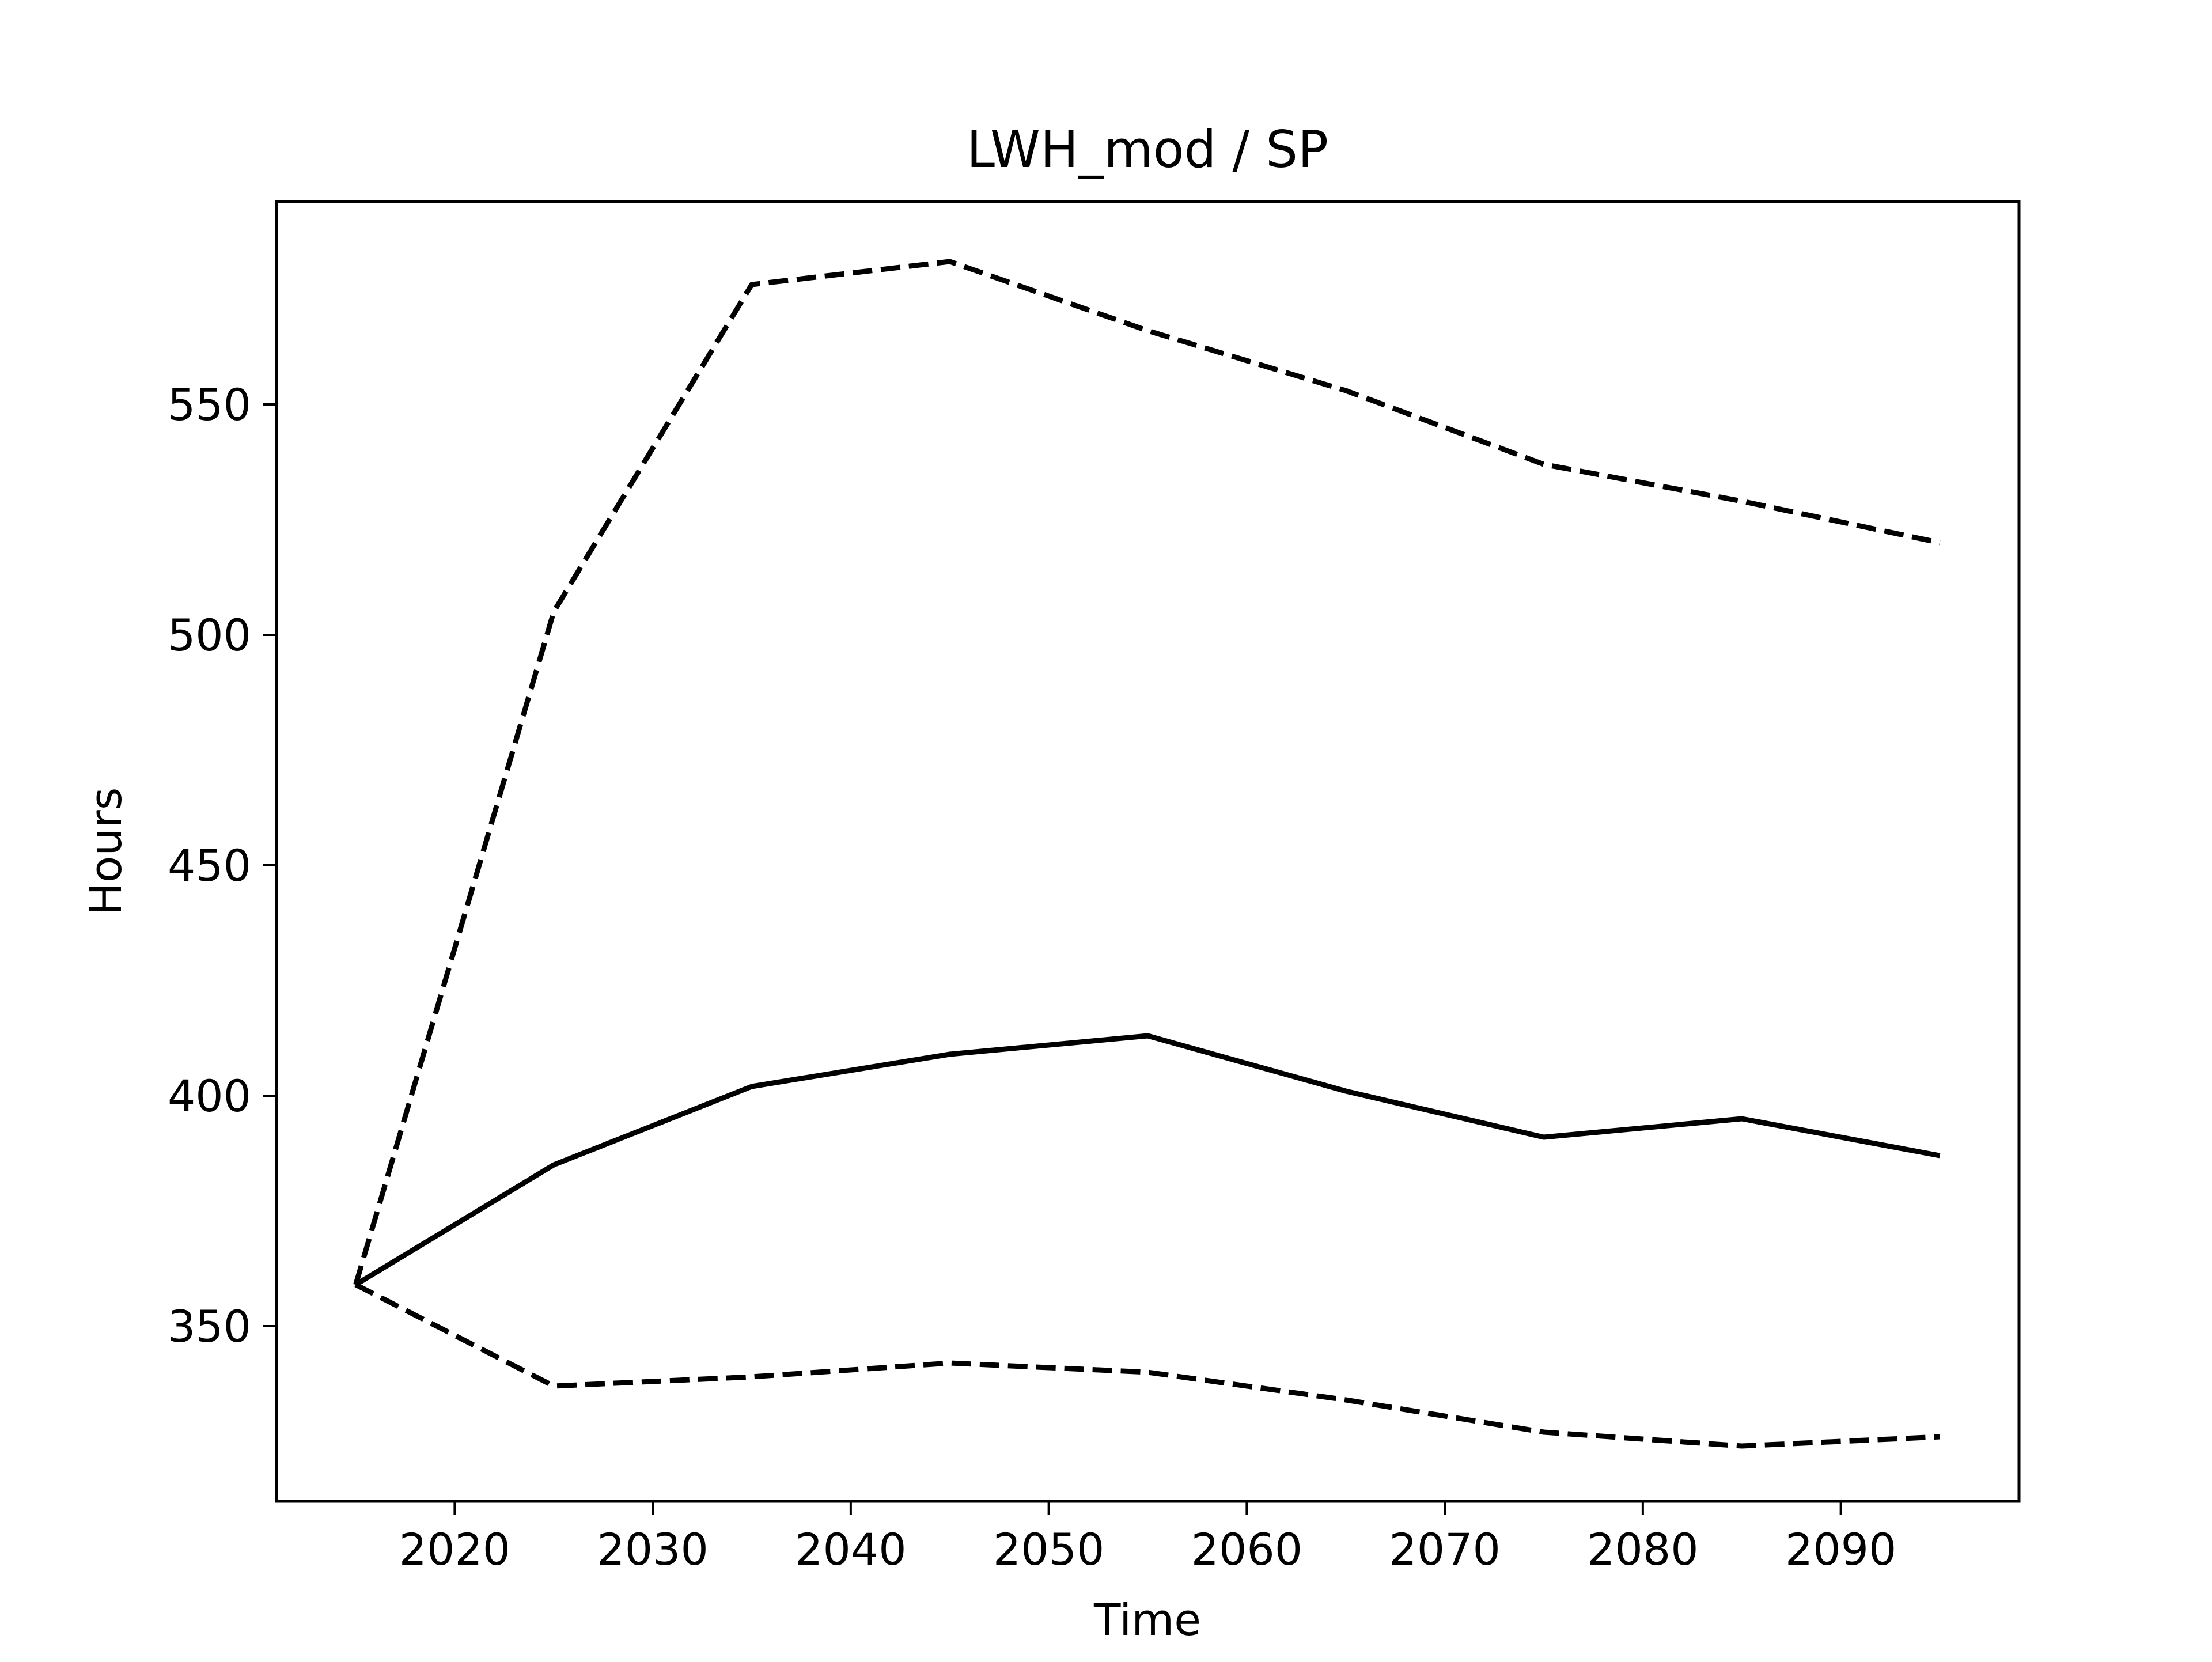 This screenshot has height=1662, width=2212. What do you see at coordinates (105, 852) in the screenshot?
I see `y-axis-label: Hours` at bounding box center [105, 852].